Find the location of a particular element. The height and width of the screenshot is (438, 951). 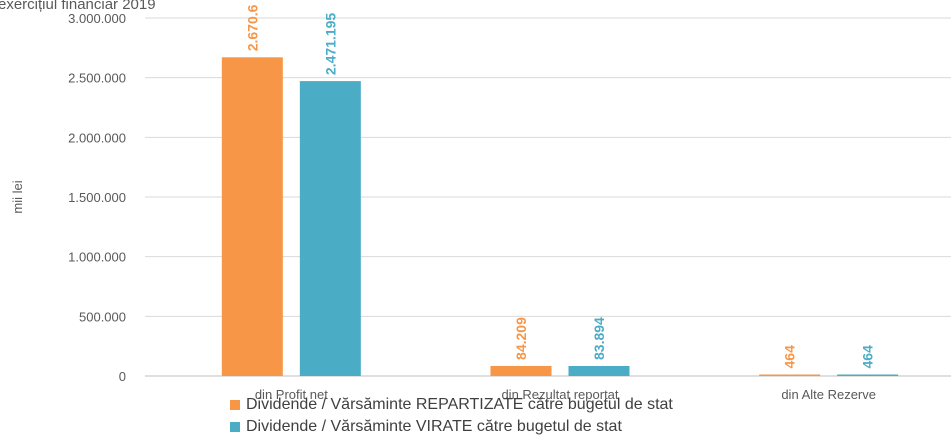

y-tick-label: 0 is located at coordinates (122, 376).